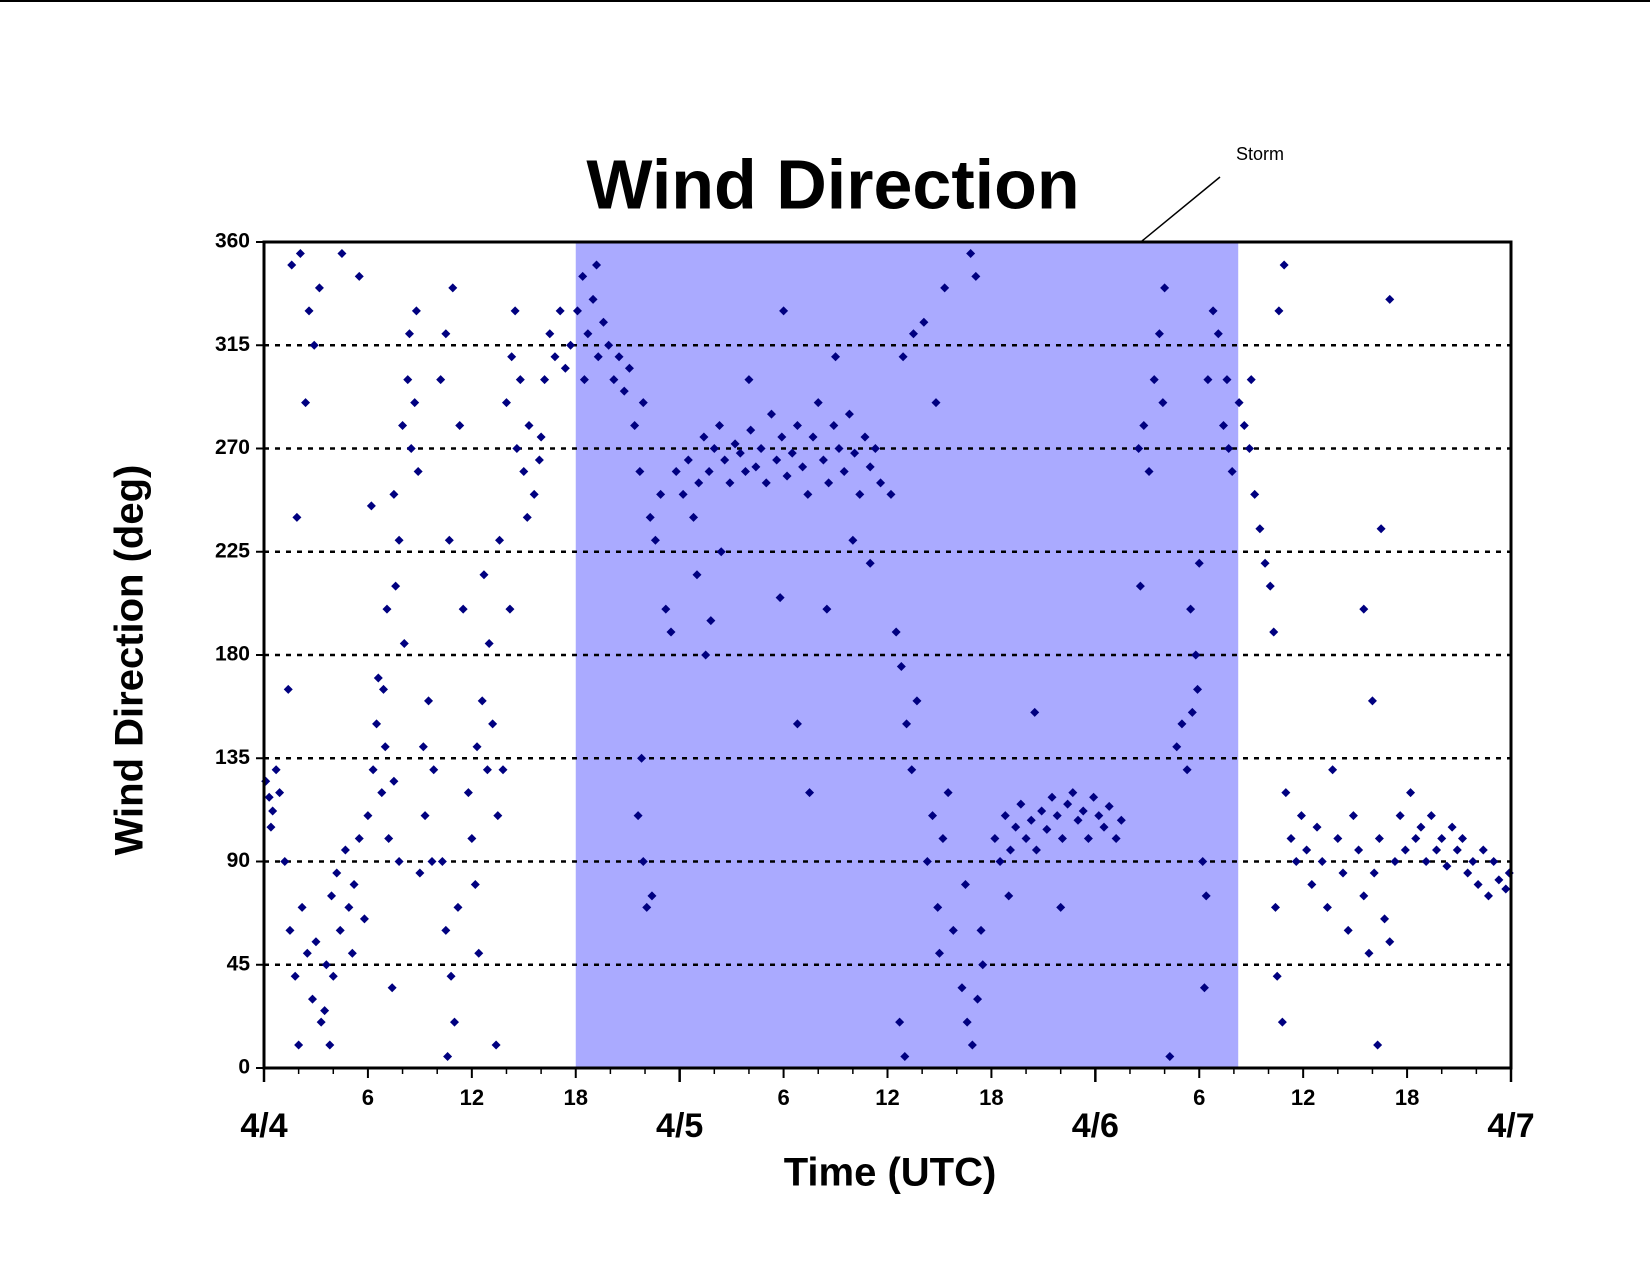  I want to click on x-tick-label: 18, so click(991, 1097).